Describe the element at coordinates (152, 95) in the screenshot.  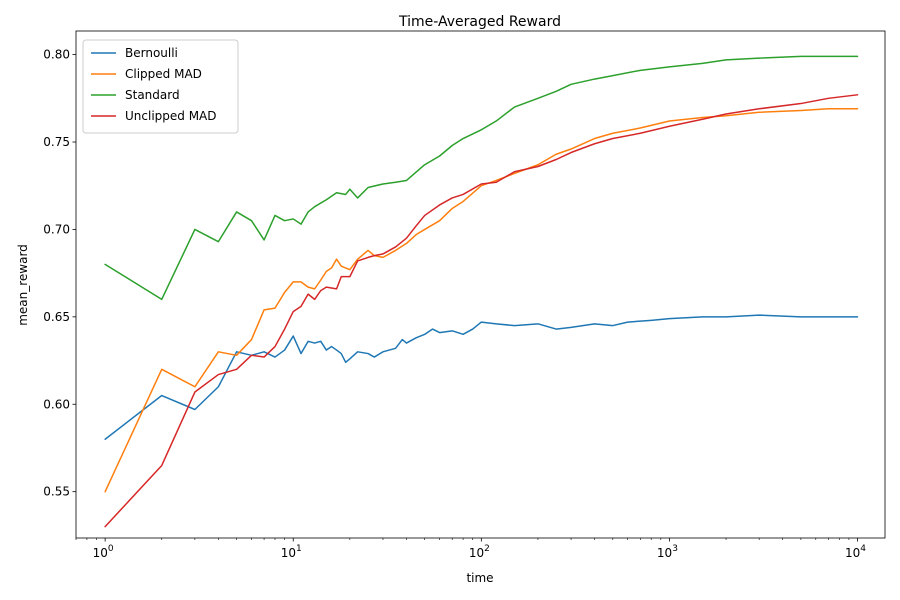
I see `legend-label-standard: Standard` at that location.